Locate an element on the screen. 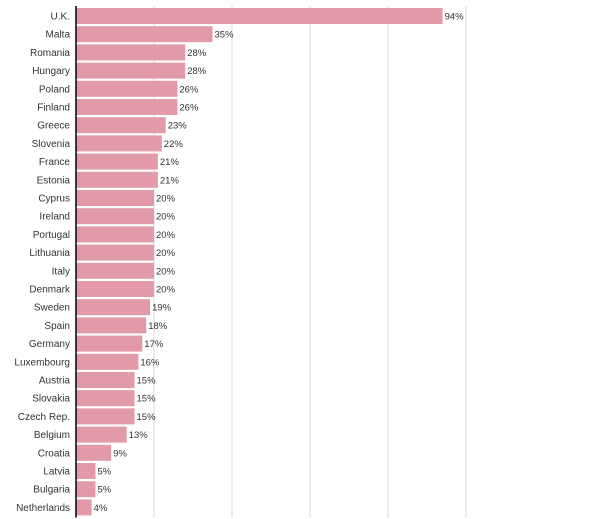 This screenshot has height=519, width=600. category-label: Bulgaria is located at coordinates (51, 490).